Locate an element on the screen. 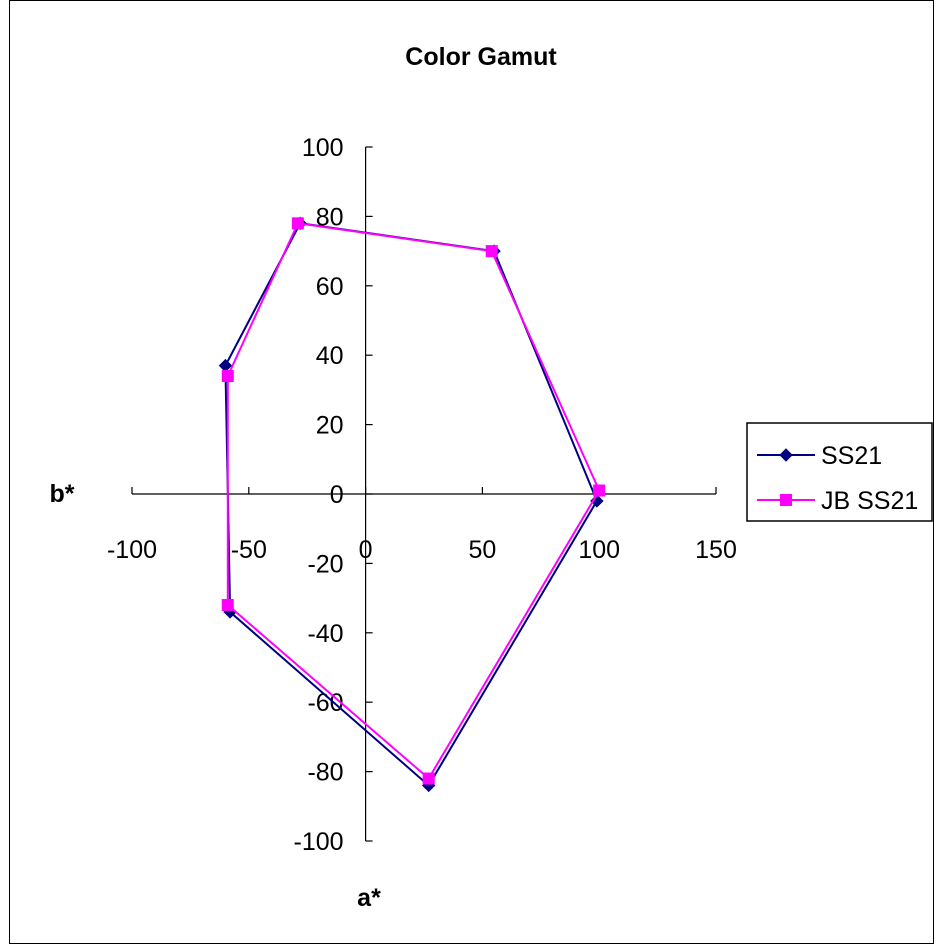 Image resolution: width=936 pixels, height=946 pixels. x-tick-label: 150 is located at coordinates (716, 550).